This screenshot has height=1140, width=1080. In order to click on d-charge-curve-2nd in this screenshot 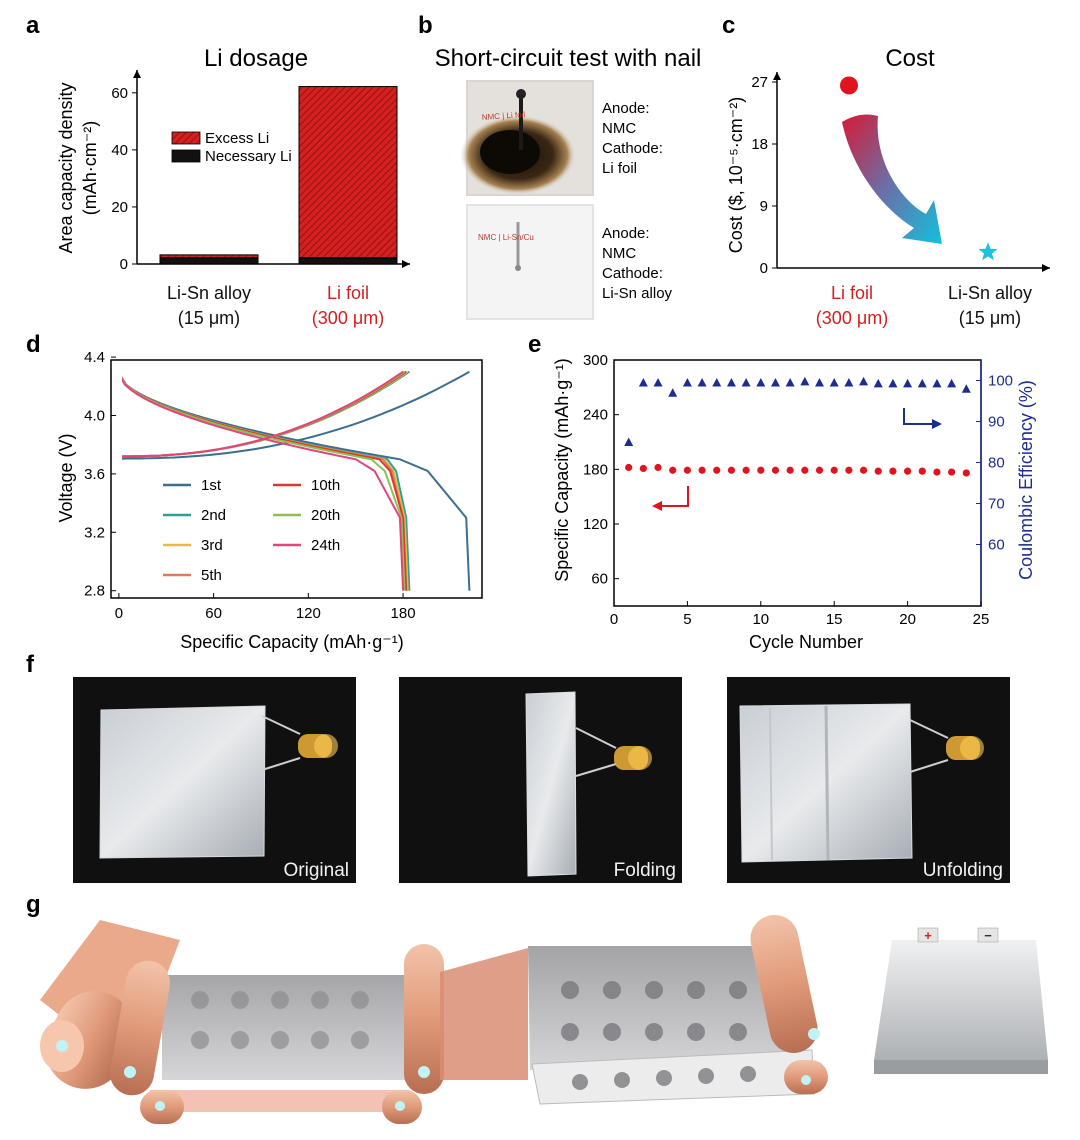, I will do `click(266, 415)`.